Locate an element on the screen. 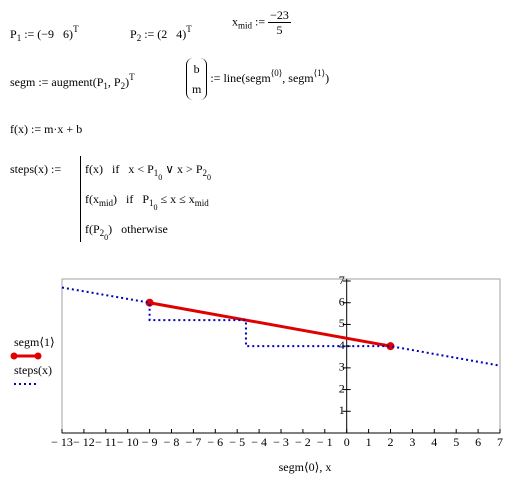 This screenshot has height=488, width=524. piecewise-bar is located at coordinates (80, 199).